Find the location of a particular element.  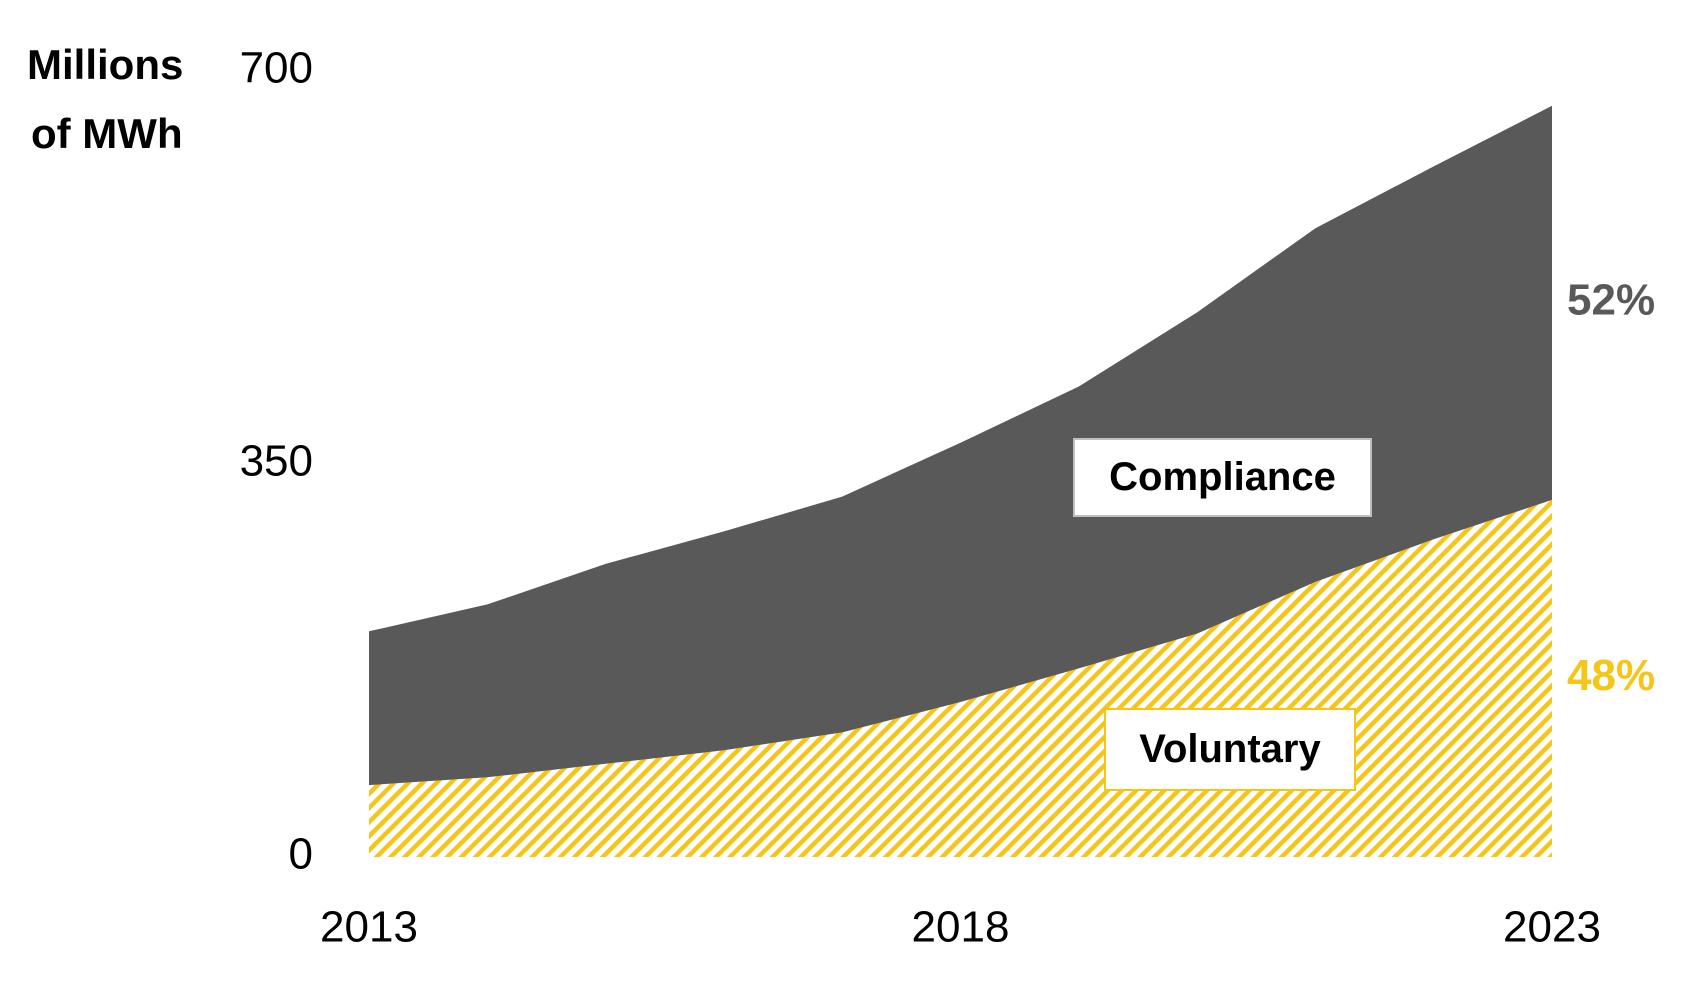

y-tick-label: 350 is located at coordinates (276, 461).